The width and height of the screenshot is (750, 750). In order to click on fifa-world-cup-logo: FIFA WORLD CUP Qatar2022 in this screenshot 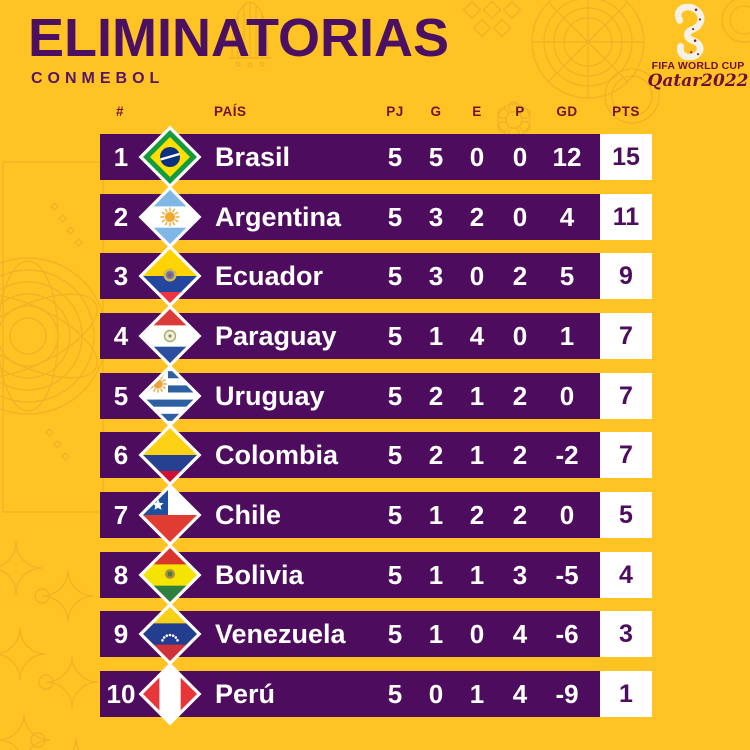, I will do `click(698, 47)`.